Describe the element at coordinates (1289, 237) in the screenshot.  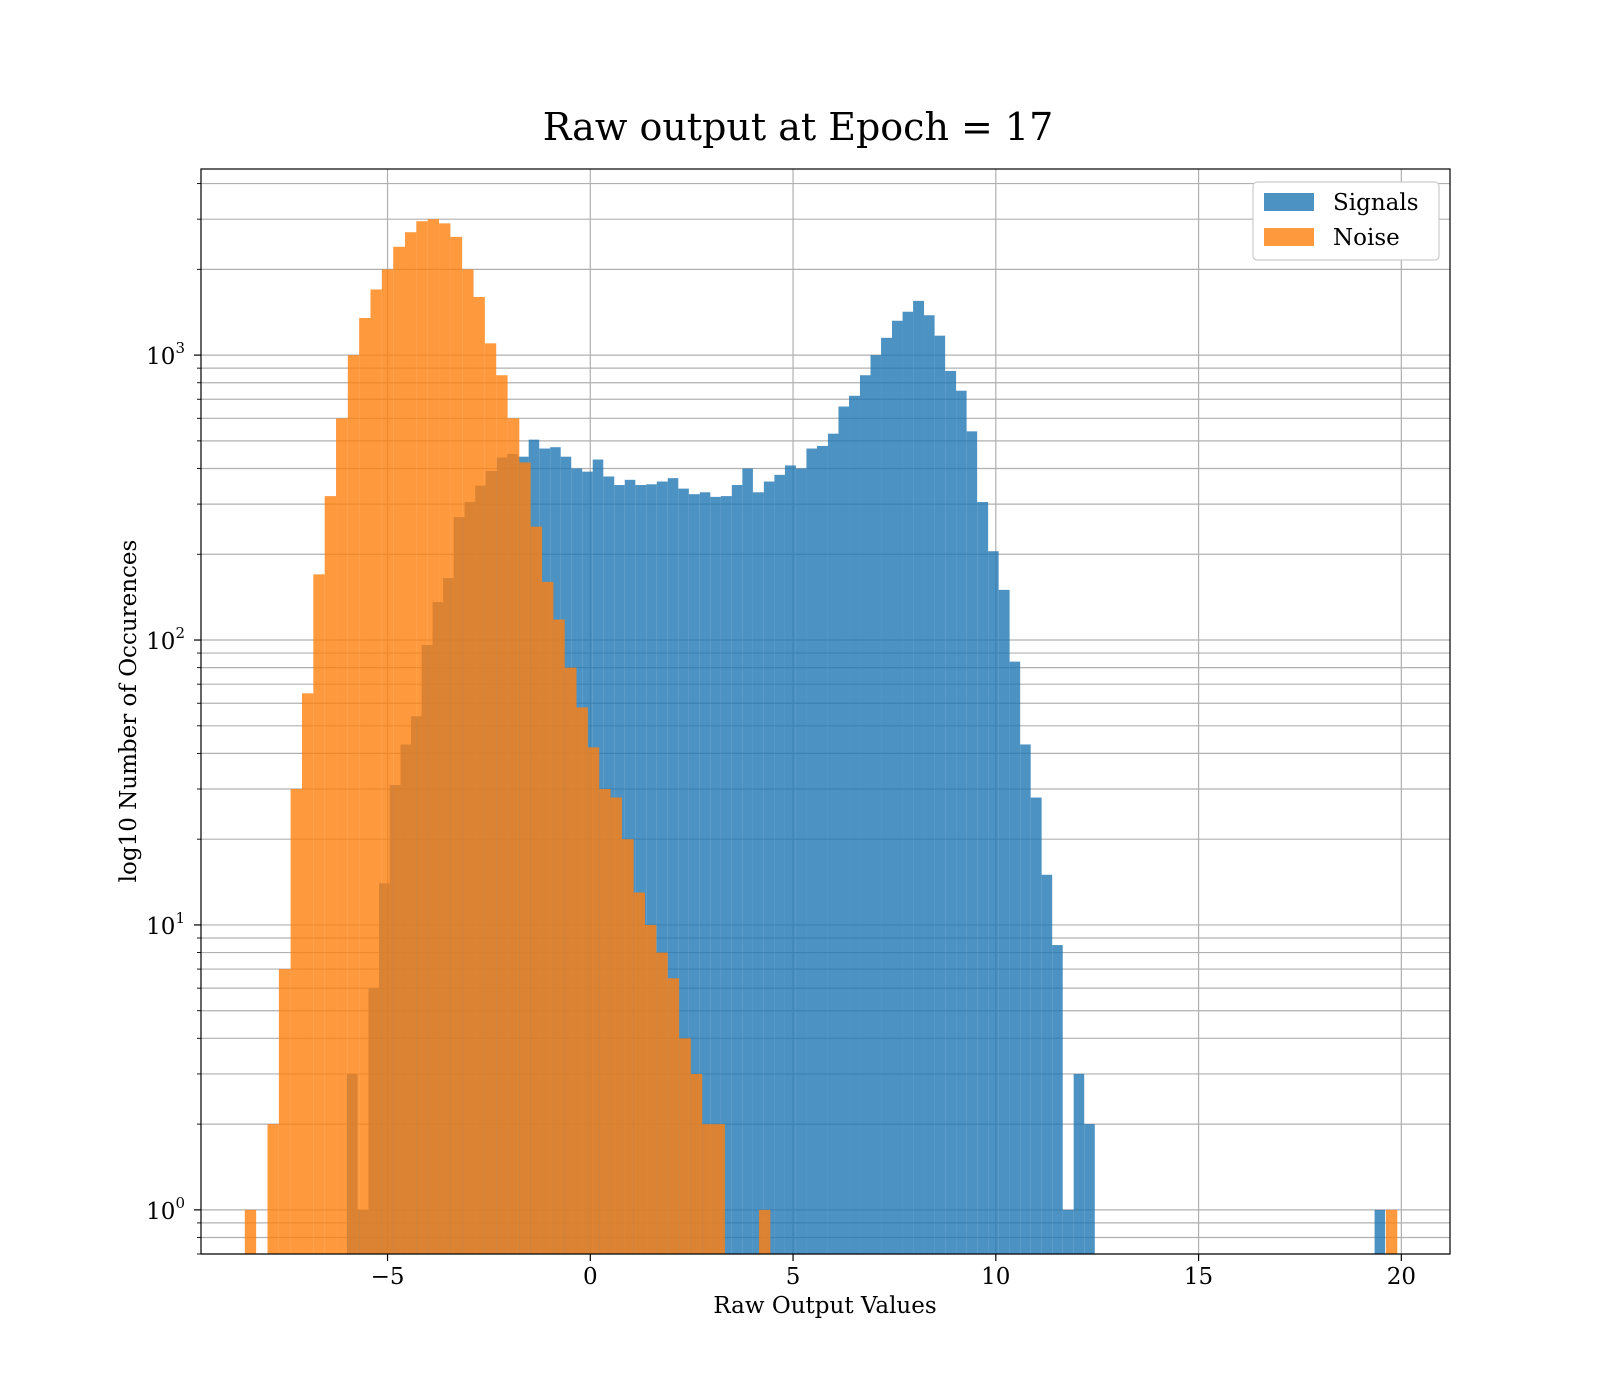
I see `legend-swatch-noise` at that location.